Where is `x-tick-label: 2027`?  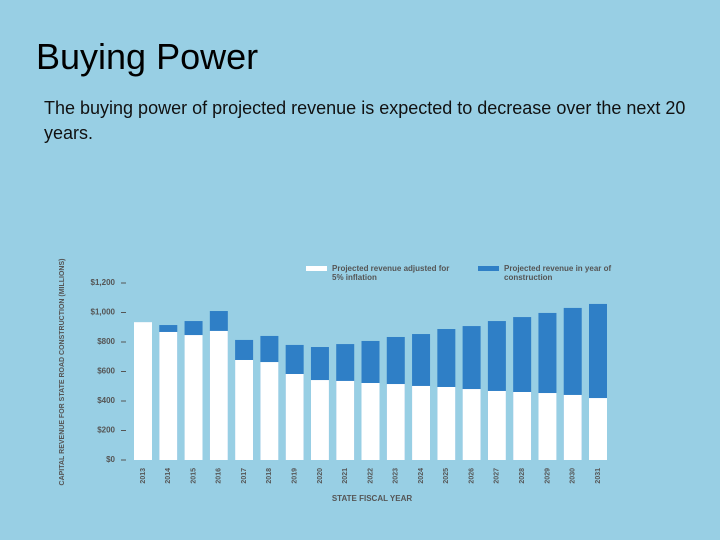
x-tick-label: 2027 is located at coordinates (497, 476).